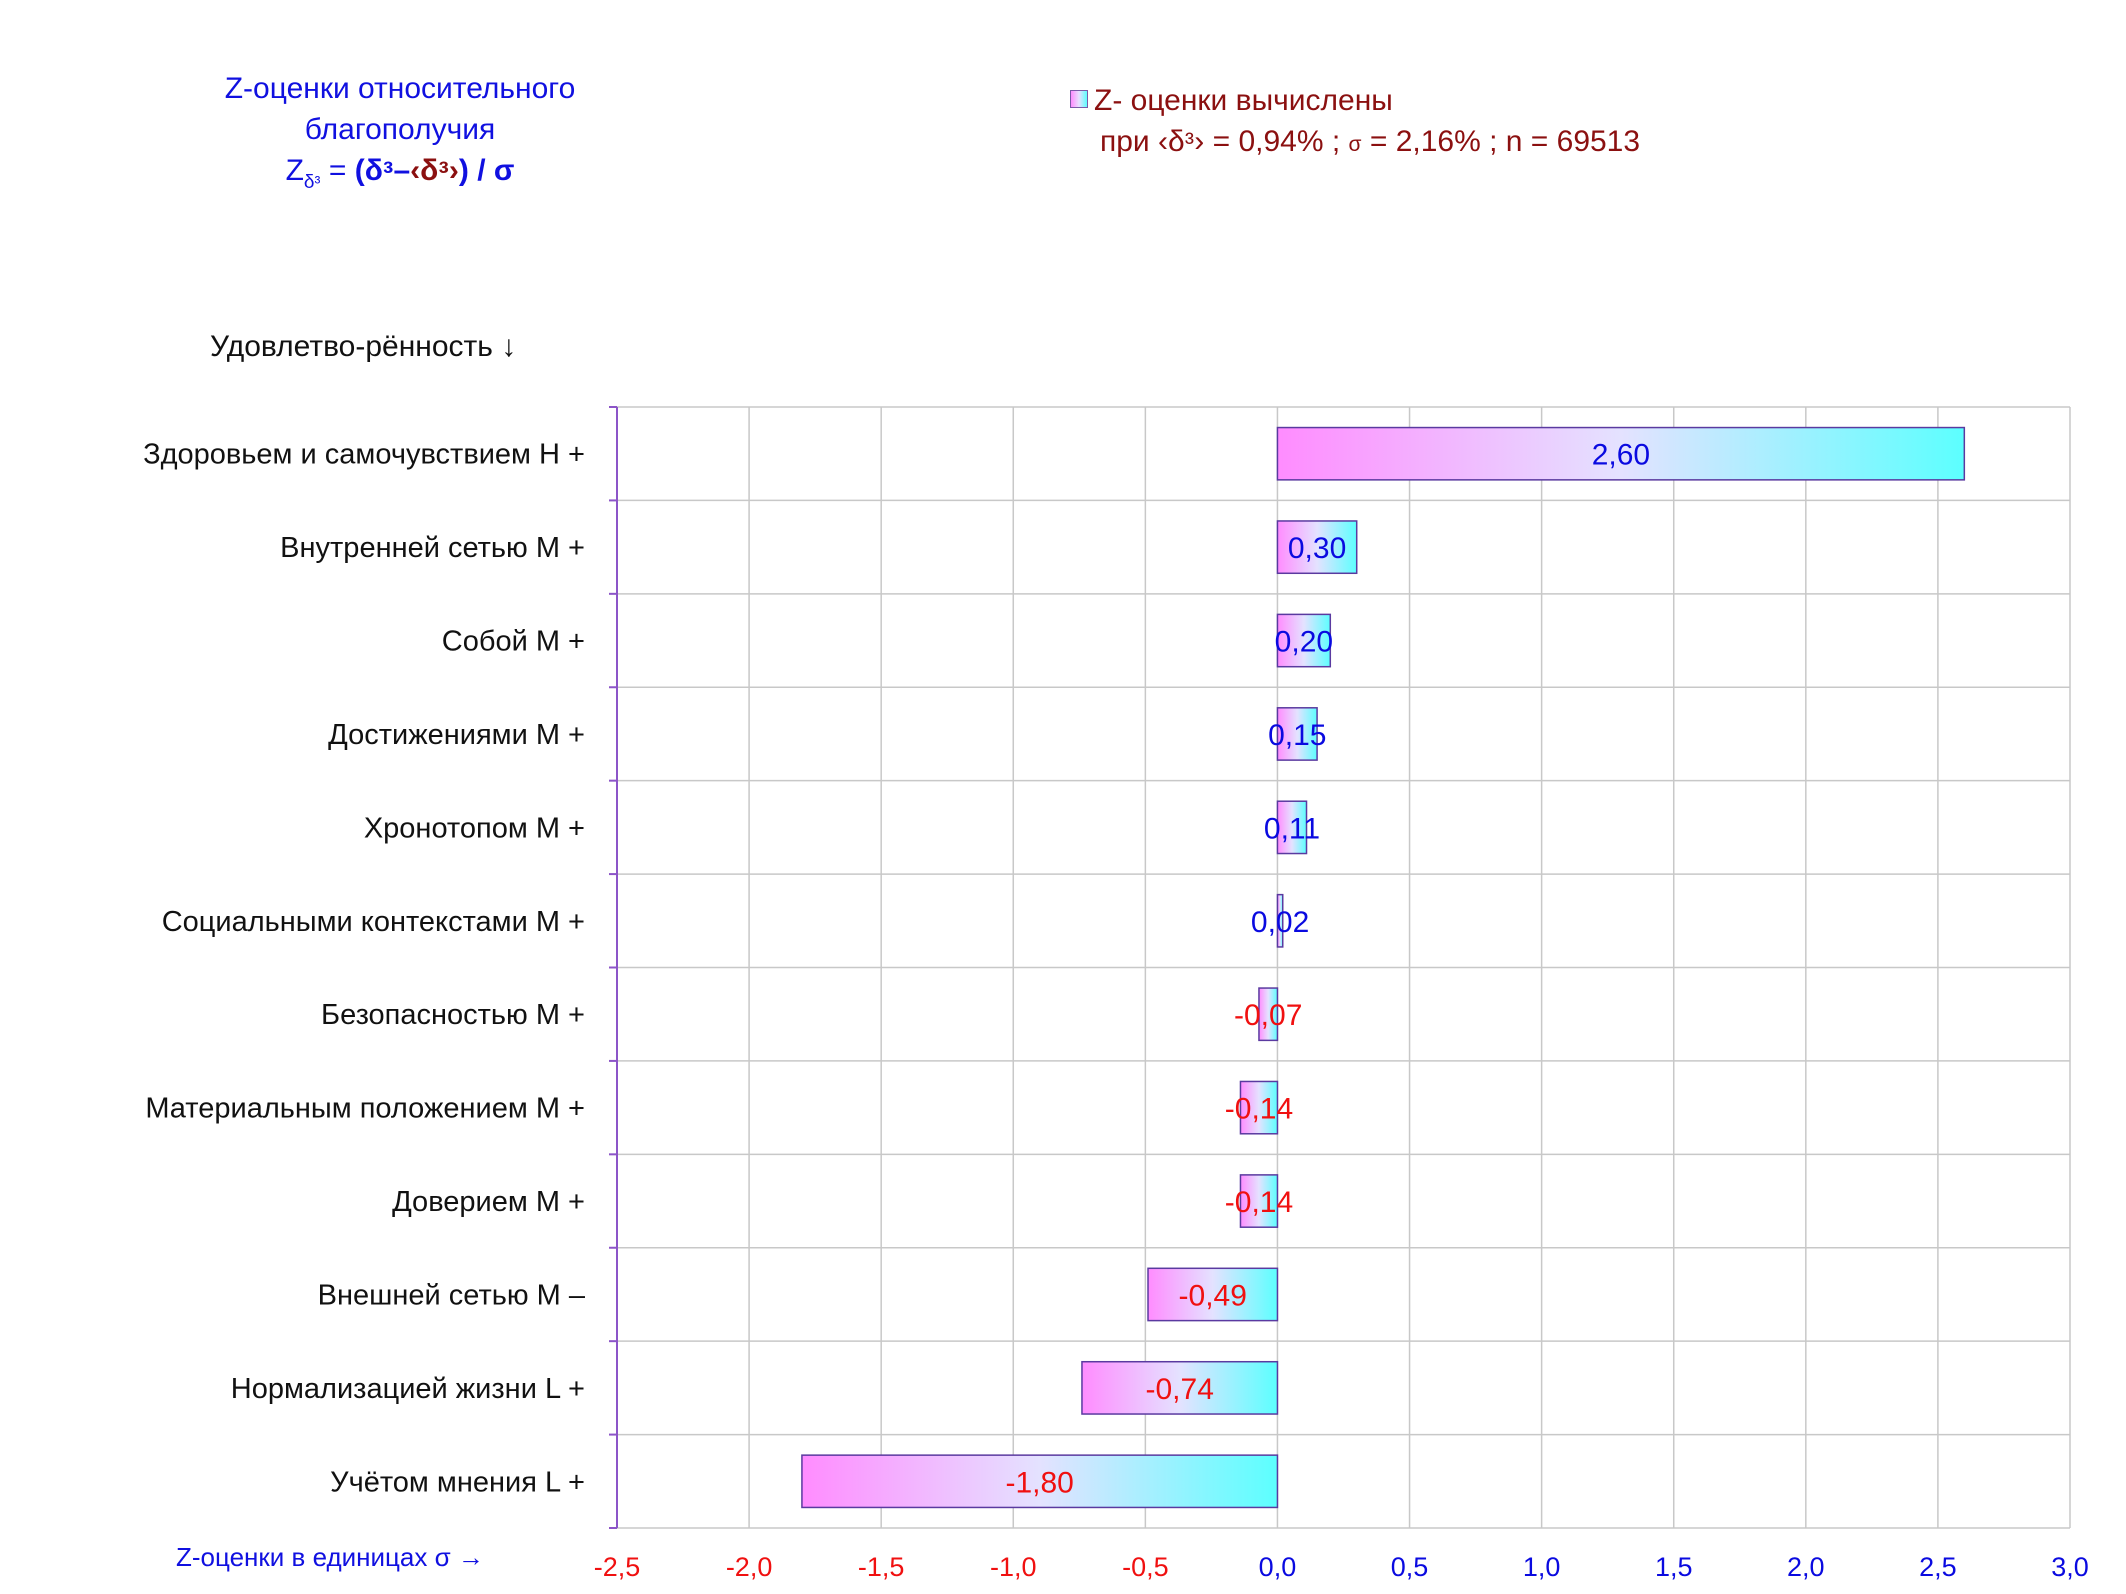 The image size is (2126, 1594). I want to click on category-label: Достижениями M +, so click(456, 735).